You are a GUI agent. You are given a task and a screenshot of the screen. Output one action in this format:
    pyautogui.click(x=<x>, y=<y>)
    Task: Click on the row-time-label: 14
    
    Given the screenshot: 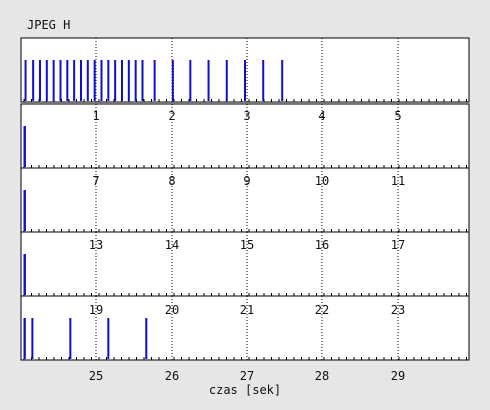 What is the action you would take?
    pyautogui.click(x=172, y=245)
    